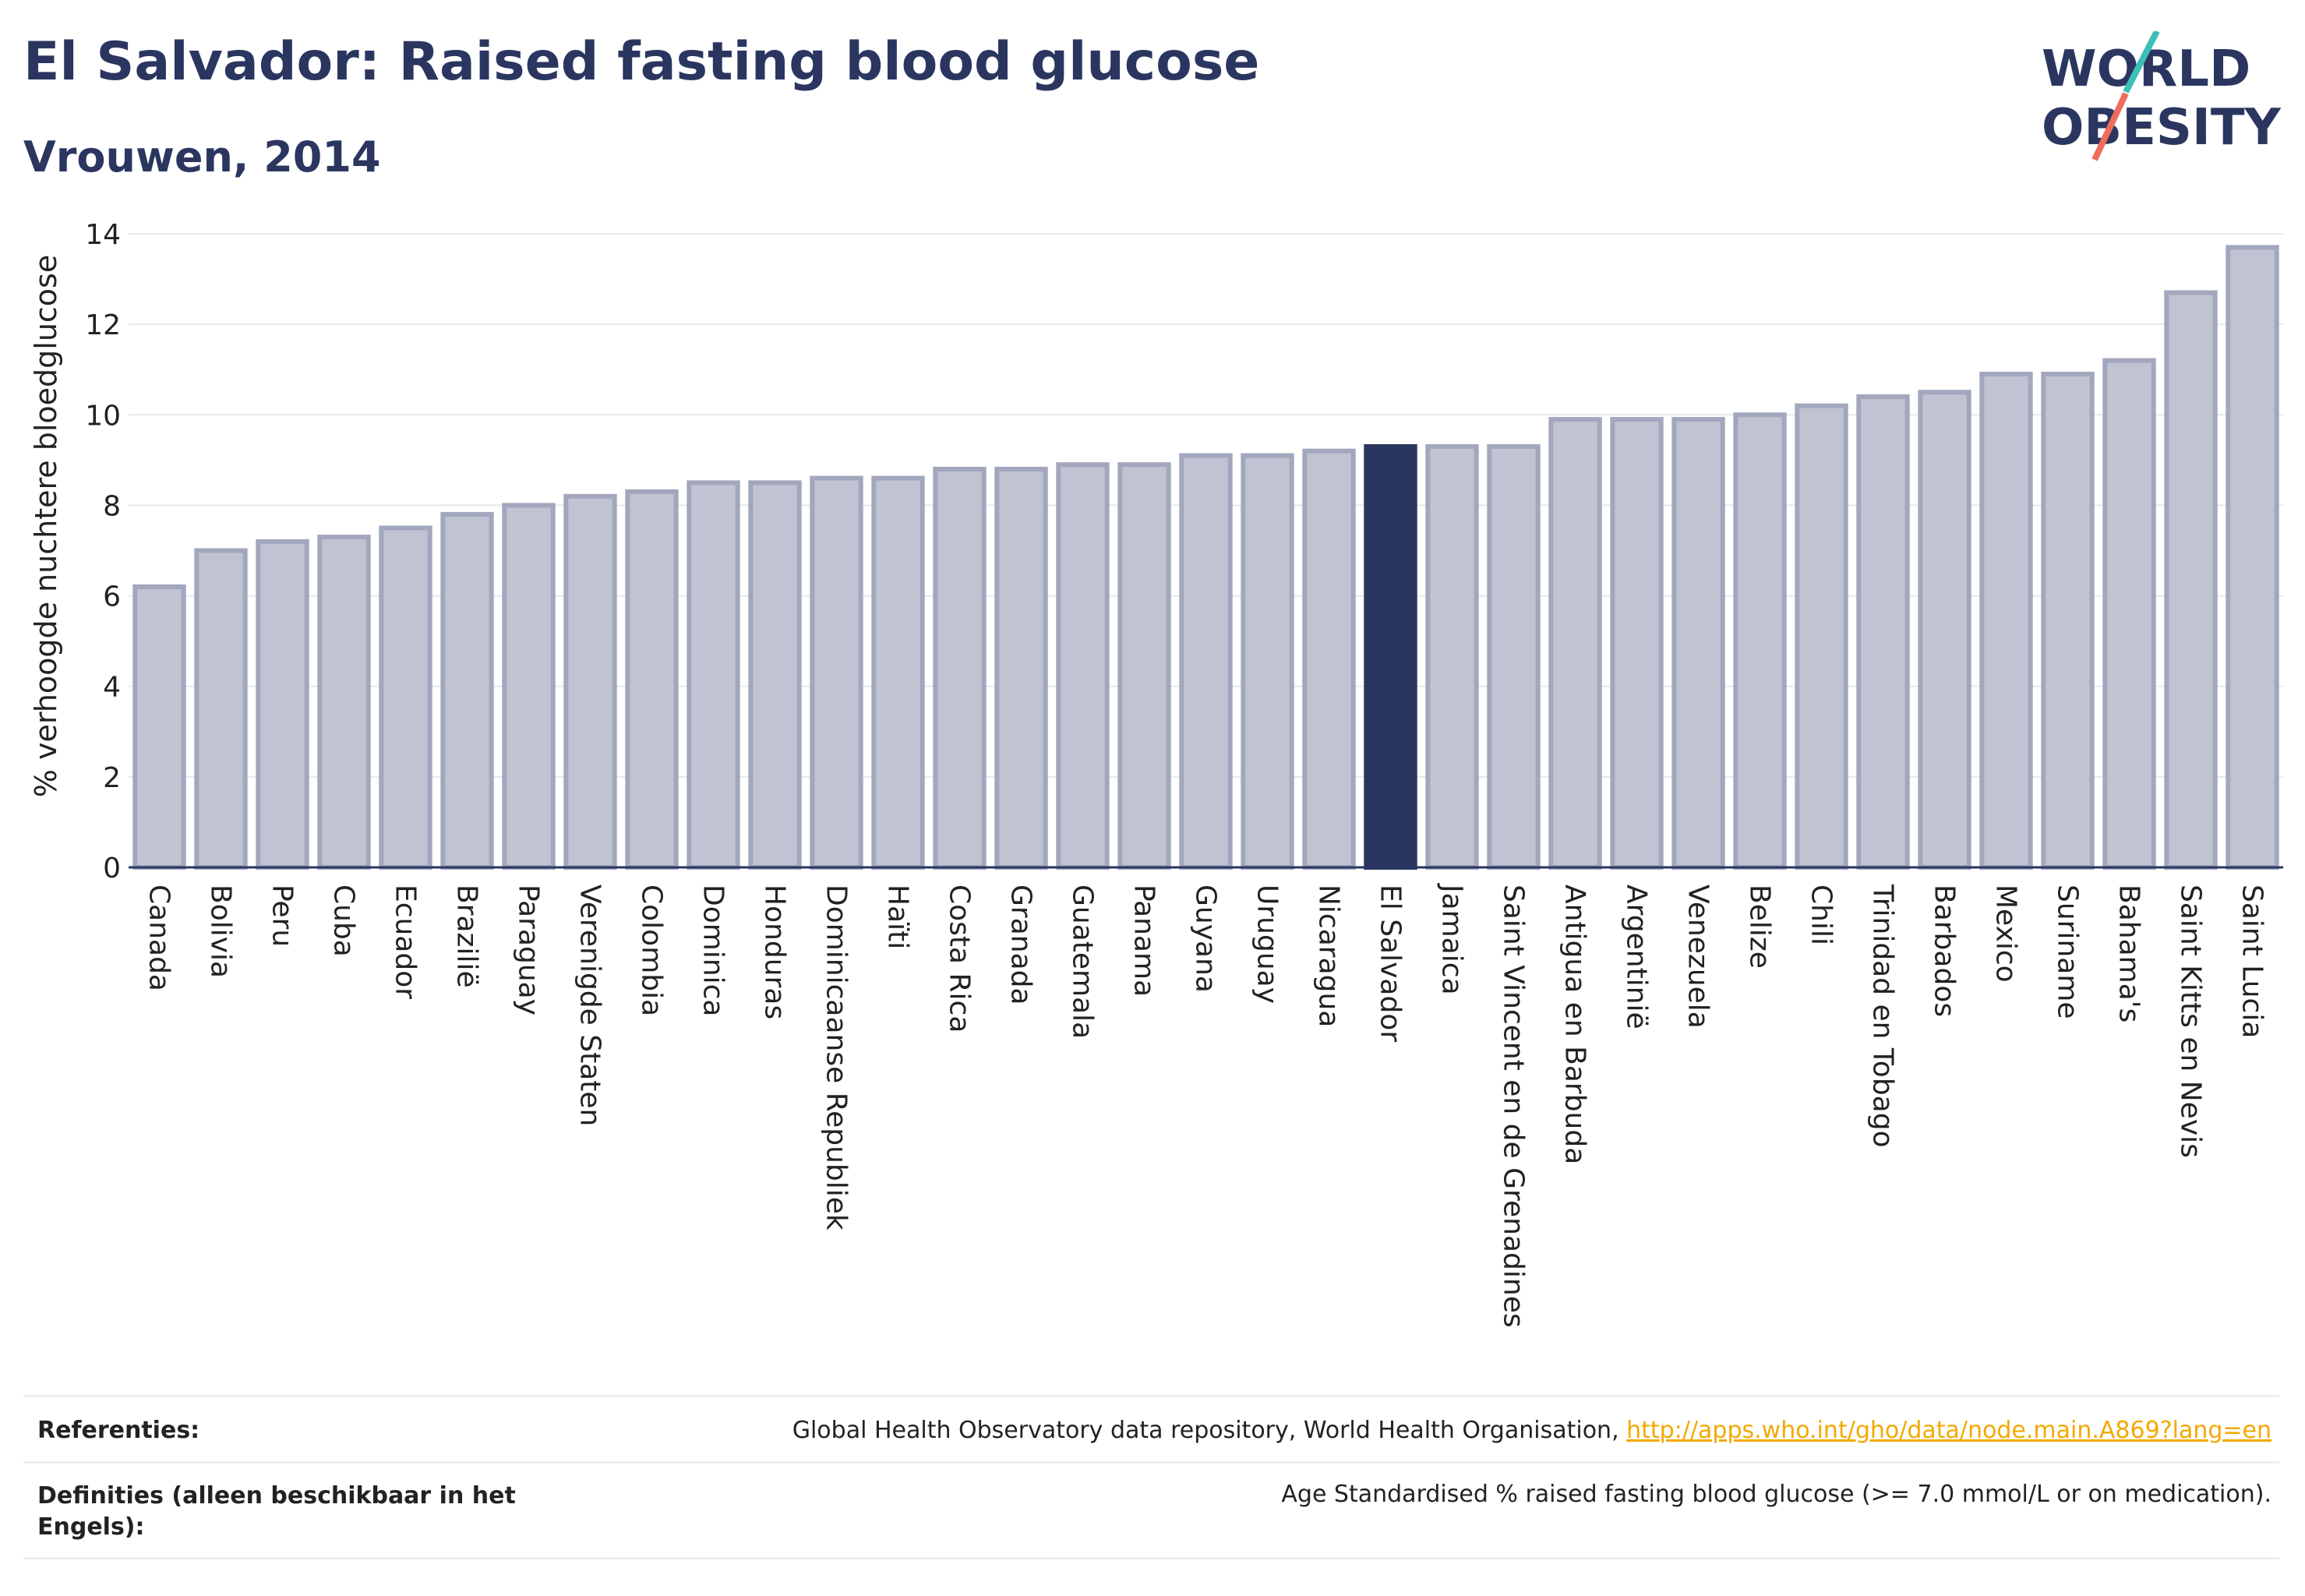 The image size is (2305, 1596). I want to click on x-tick-label: Honduras, so click(775, 952).